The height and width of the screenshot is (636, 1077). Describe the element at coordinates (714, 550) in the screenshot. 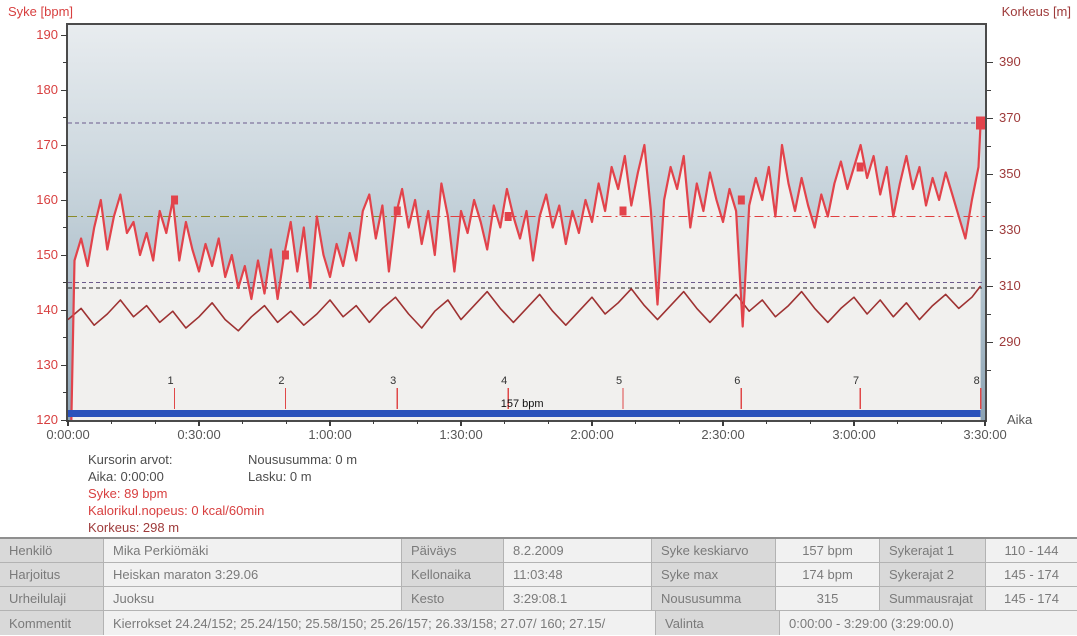

I see `label-hr-avg: Syke keskiarvo` at that location.